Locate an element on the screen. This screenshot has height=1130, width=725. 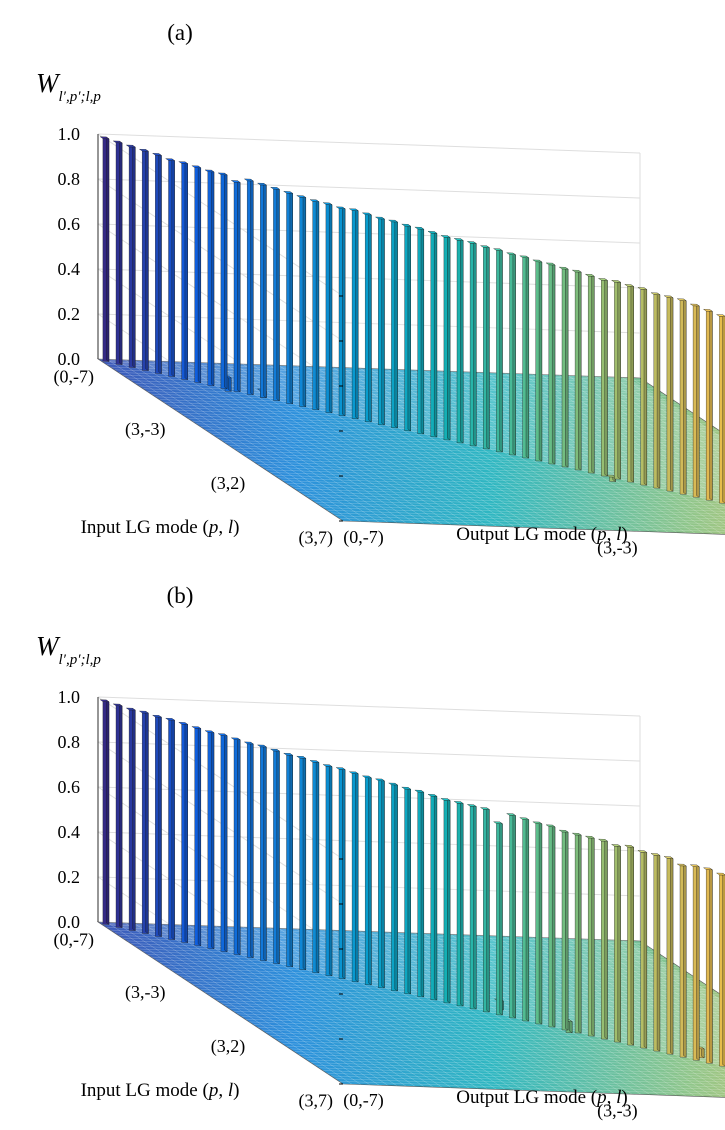
y-tick-label: (0,-7) is located at coordinates (74, 376).